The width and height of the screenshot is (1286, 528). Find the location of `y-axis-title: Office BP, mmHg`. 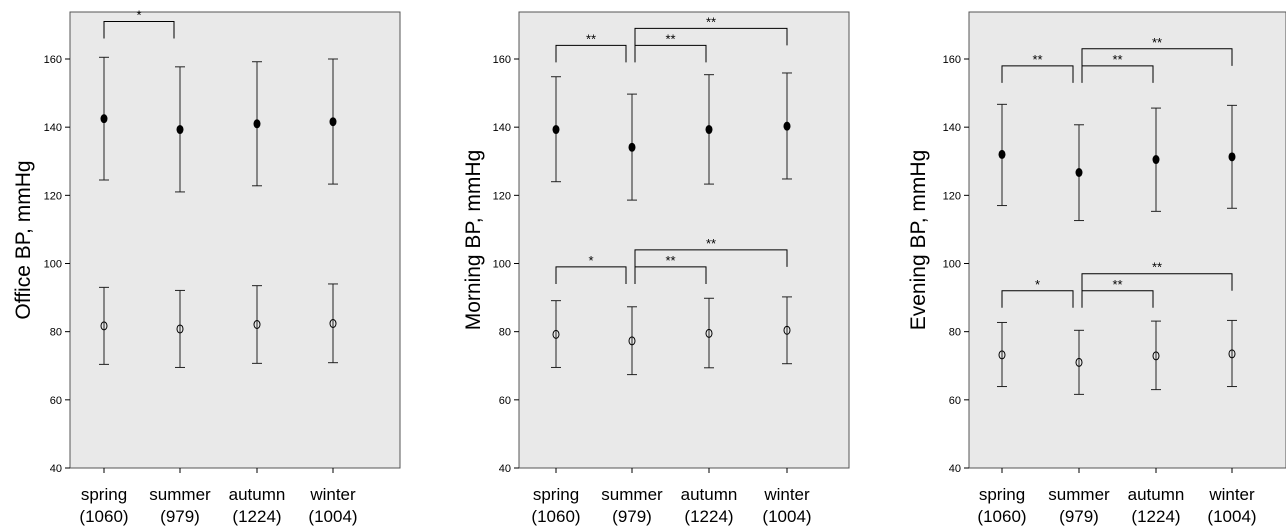

y-axis-title: Office BP, mmHg is located at coordinates (23, 239).